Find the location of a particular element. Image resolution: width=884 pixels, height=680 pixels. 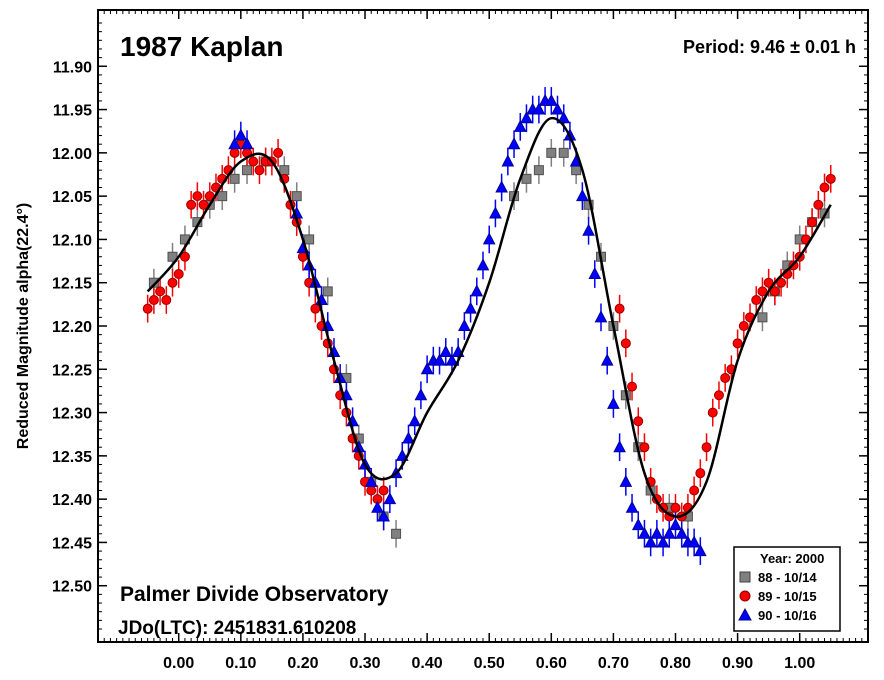

chart-title: 1987 Kaplan is located at coordinates (201, 46).